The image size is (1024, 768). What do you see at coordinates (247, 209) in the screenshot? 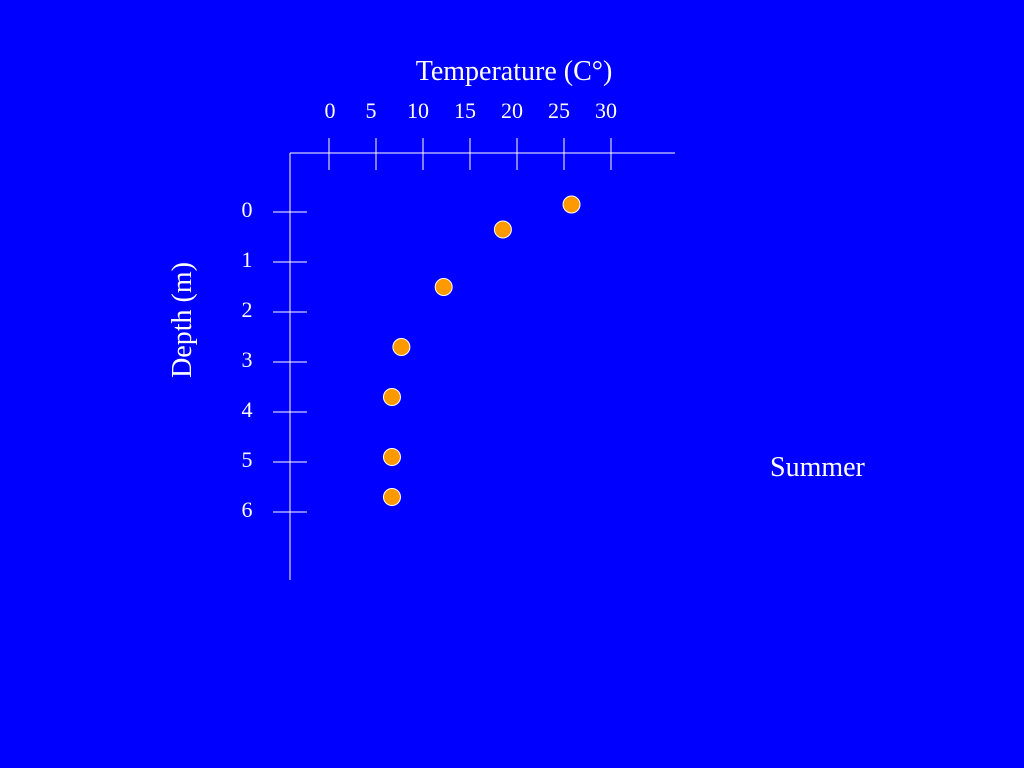
I see `y-tick-label: 0` at bounding box center [247, 209].